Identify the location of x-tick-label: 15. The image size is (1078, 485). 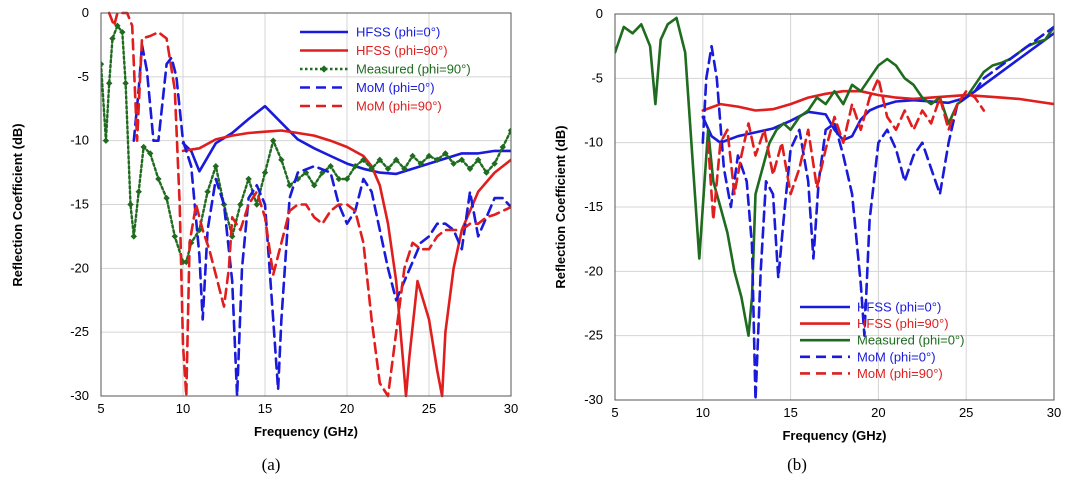
(265, 408).